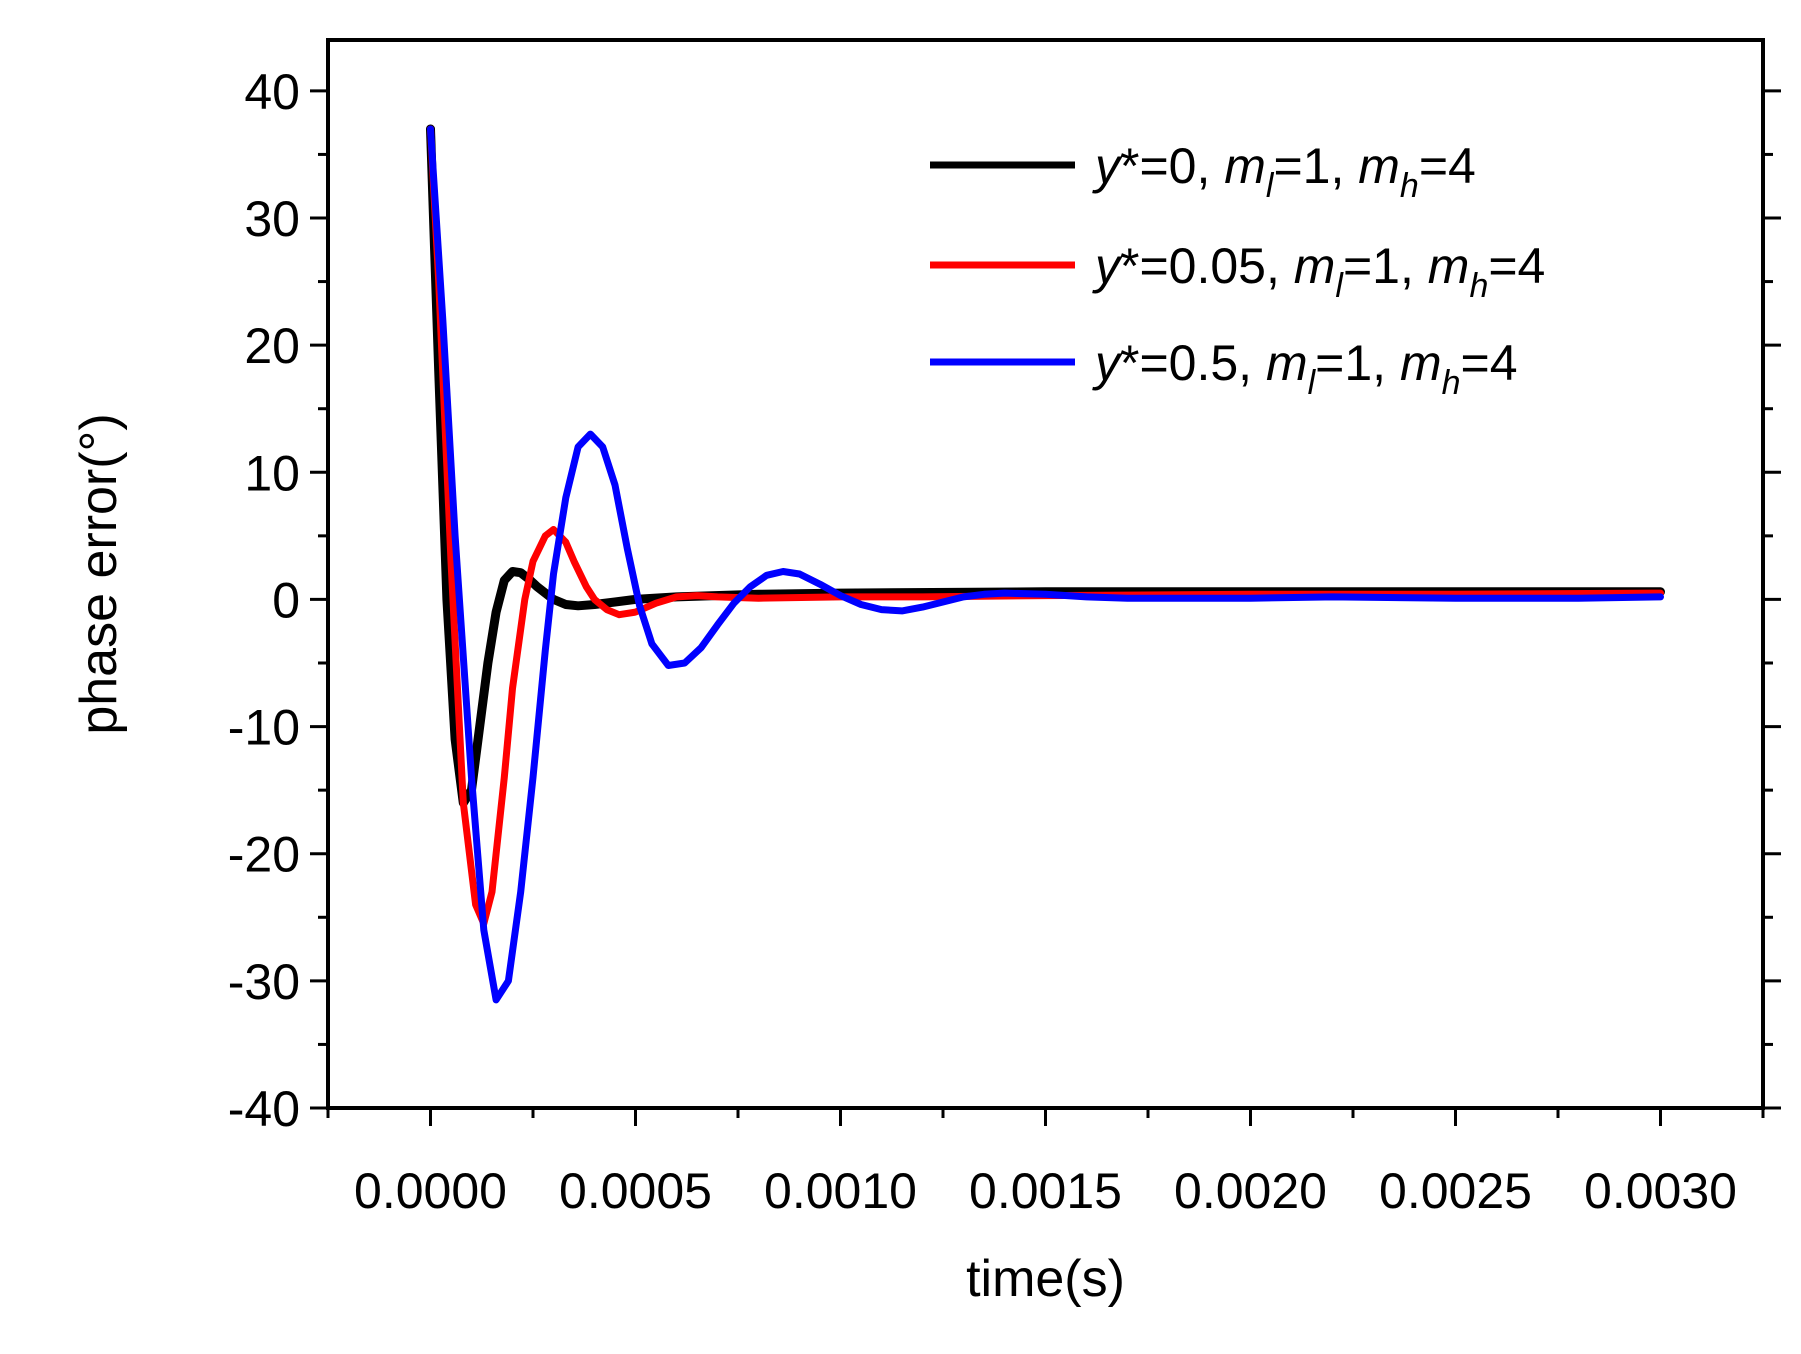 This screenshot has width=1801, height=1354. I want to click on legend-label-1: y*=0, ml=1, mh=4, so click(1284, 171).